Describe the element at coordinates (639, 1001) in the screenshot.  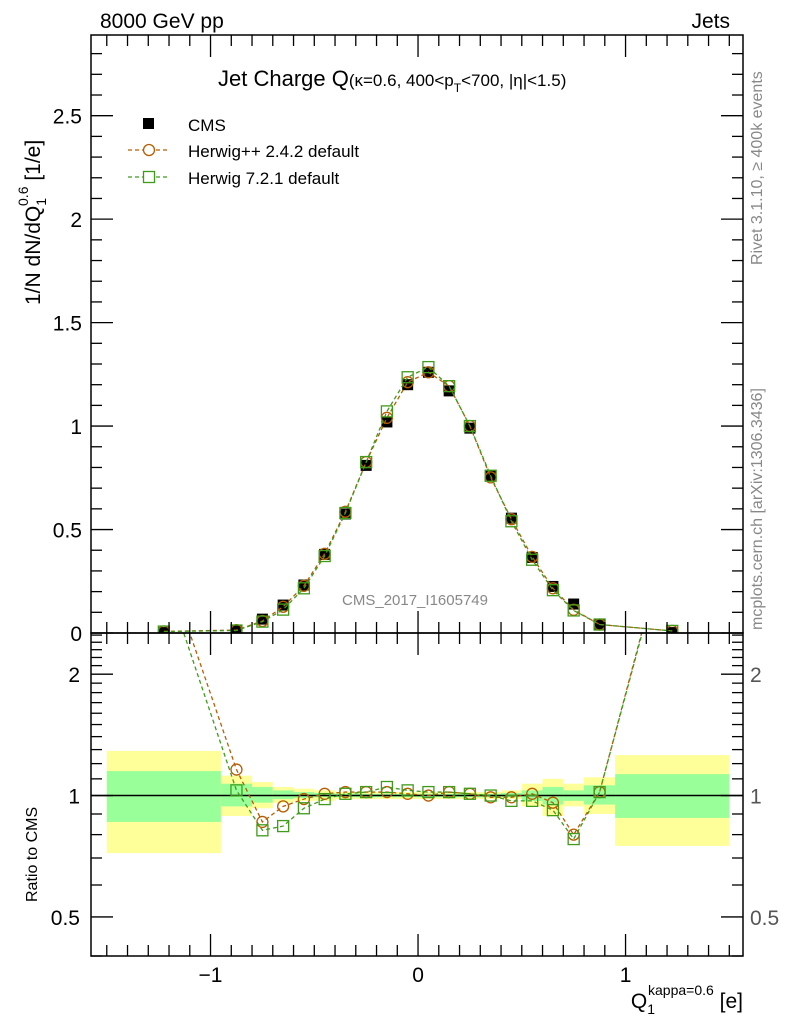
I see `xlabel-a: Q` at that location.